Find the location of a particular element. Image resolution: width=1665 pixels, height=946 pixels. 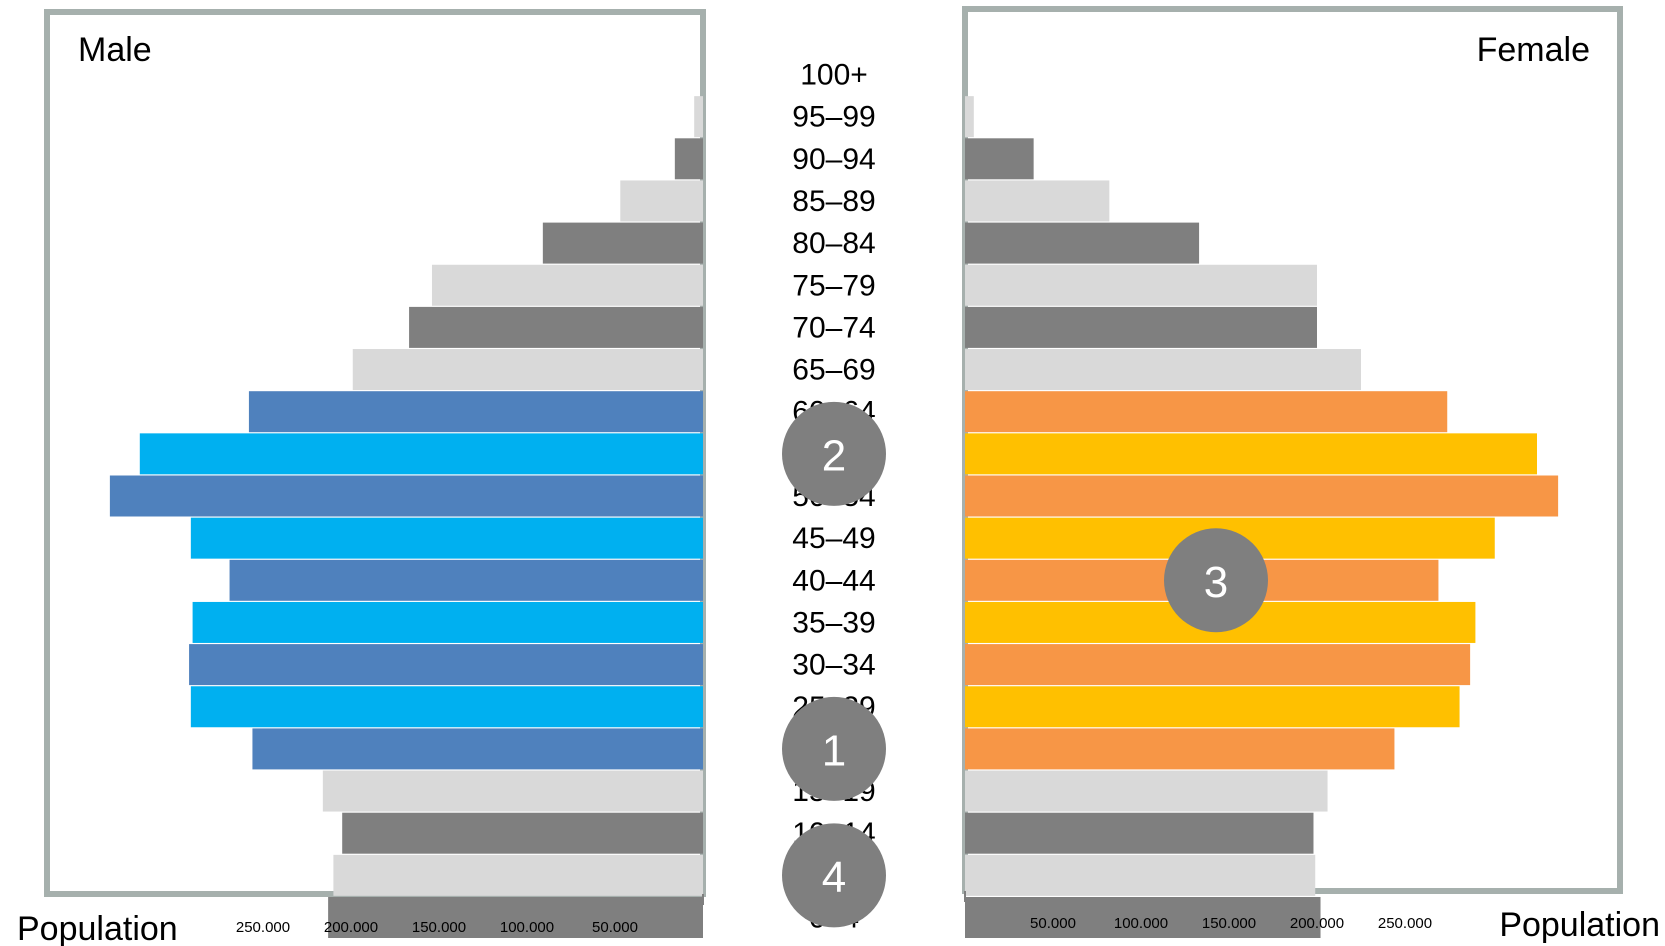

male-tick-label: 100.000 is located at coordinates (527, 927).